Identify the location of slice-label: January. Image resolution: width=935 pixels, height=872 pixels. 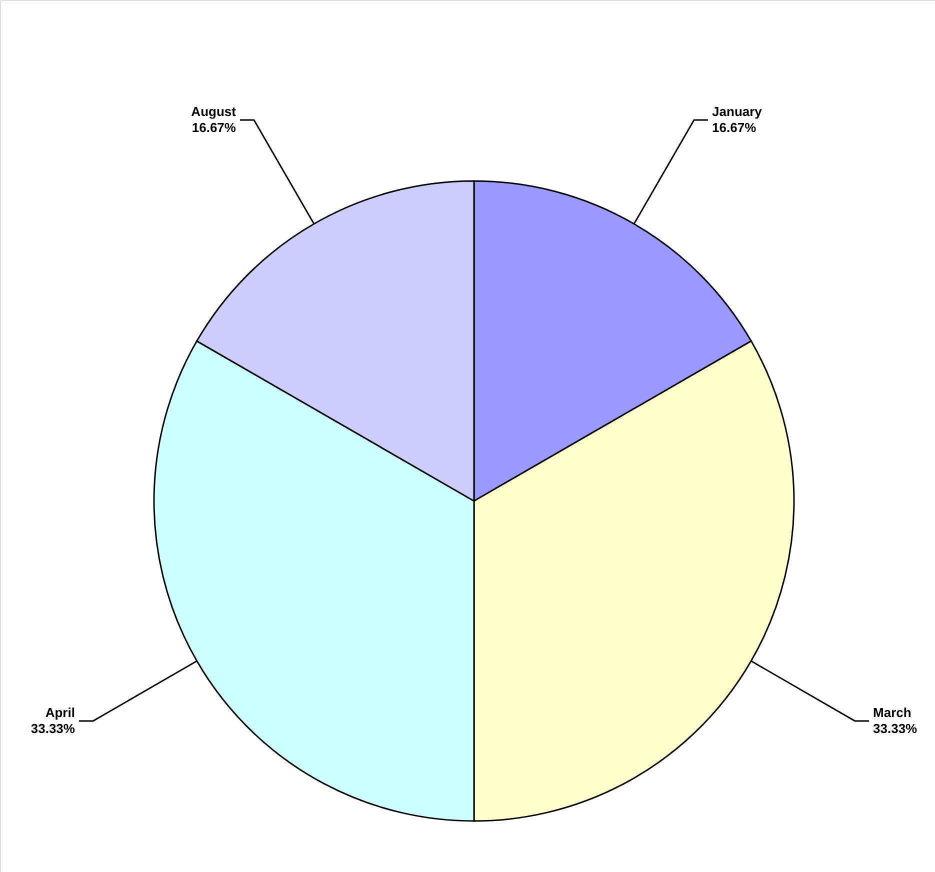
(737, 111).